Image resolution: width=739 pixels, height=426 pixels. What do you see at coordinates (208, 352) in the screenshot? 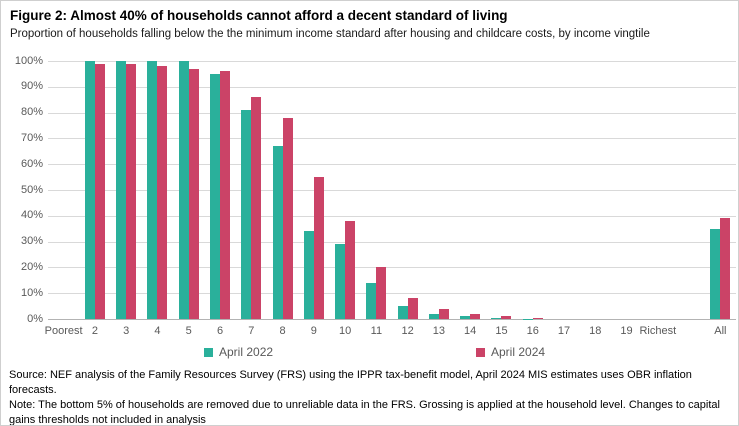
I see `legend-swatch-april-2022` at bounding box center [208, 352].